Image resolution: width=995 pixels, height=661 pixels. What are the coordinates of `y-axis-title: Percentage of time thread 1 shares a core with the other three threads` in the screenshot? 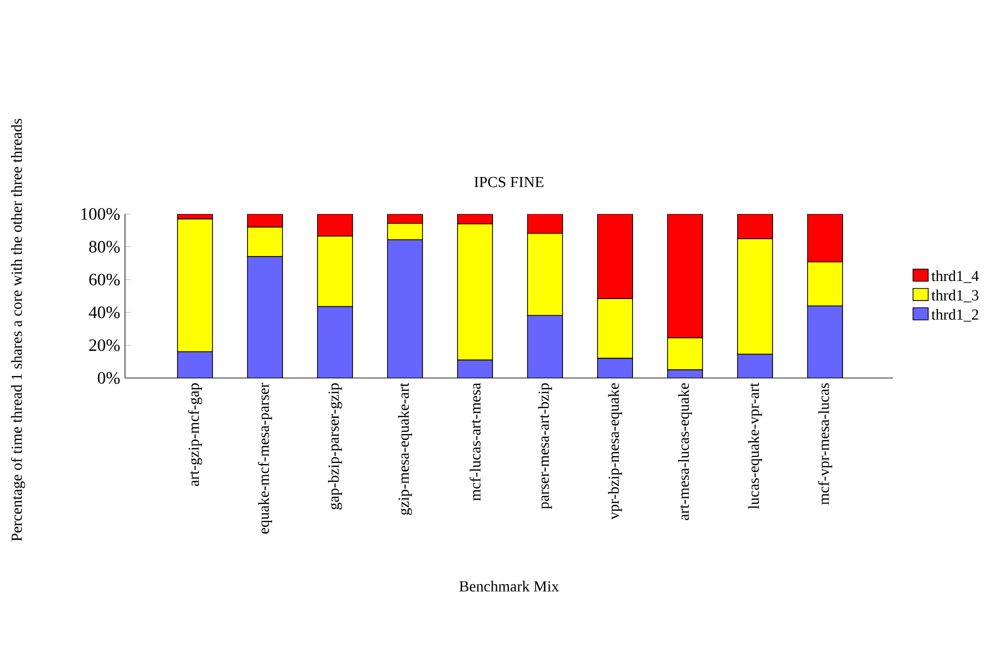 It's located at (18, 330).